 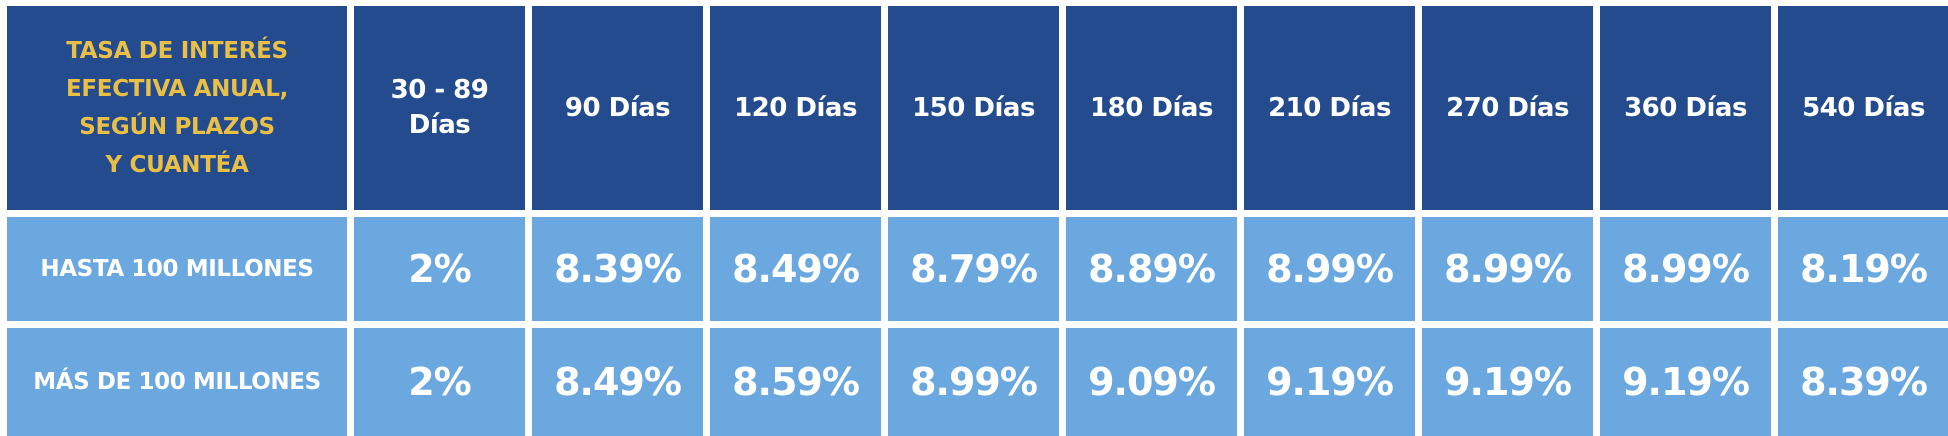 What do you see at coordinates (1151, 269) in the screenshot?
I see `rate-cell-up-to-100-million-180-days: 8.89%` at bounding box center [1151, 269].